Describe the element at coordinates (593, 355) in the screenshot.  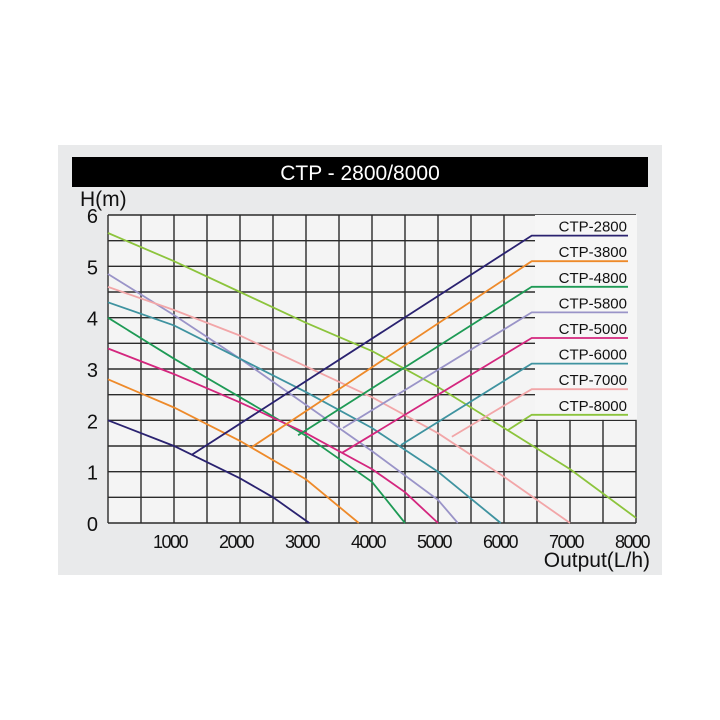
I see `legend-label: CTP-6000` at that location.